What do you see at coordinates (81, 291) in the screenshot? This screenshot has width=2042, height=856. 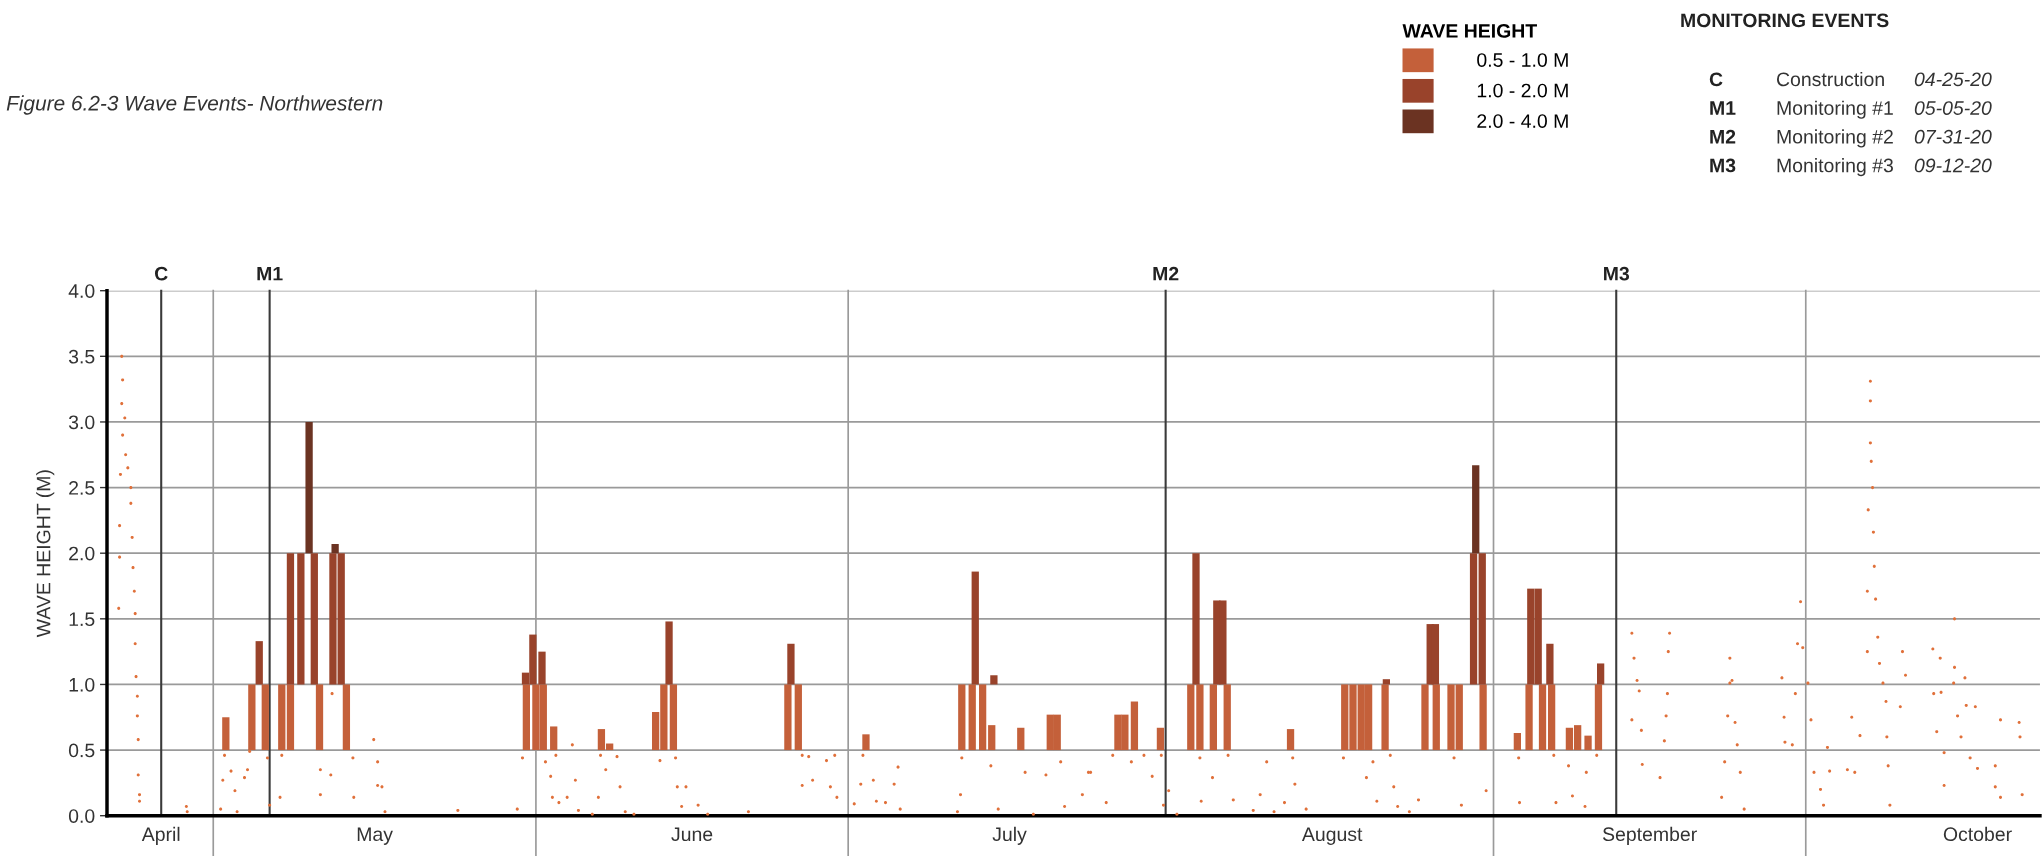 I see `y-tick-label: 4.0` at bounding box center [81, 291].